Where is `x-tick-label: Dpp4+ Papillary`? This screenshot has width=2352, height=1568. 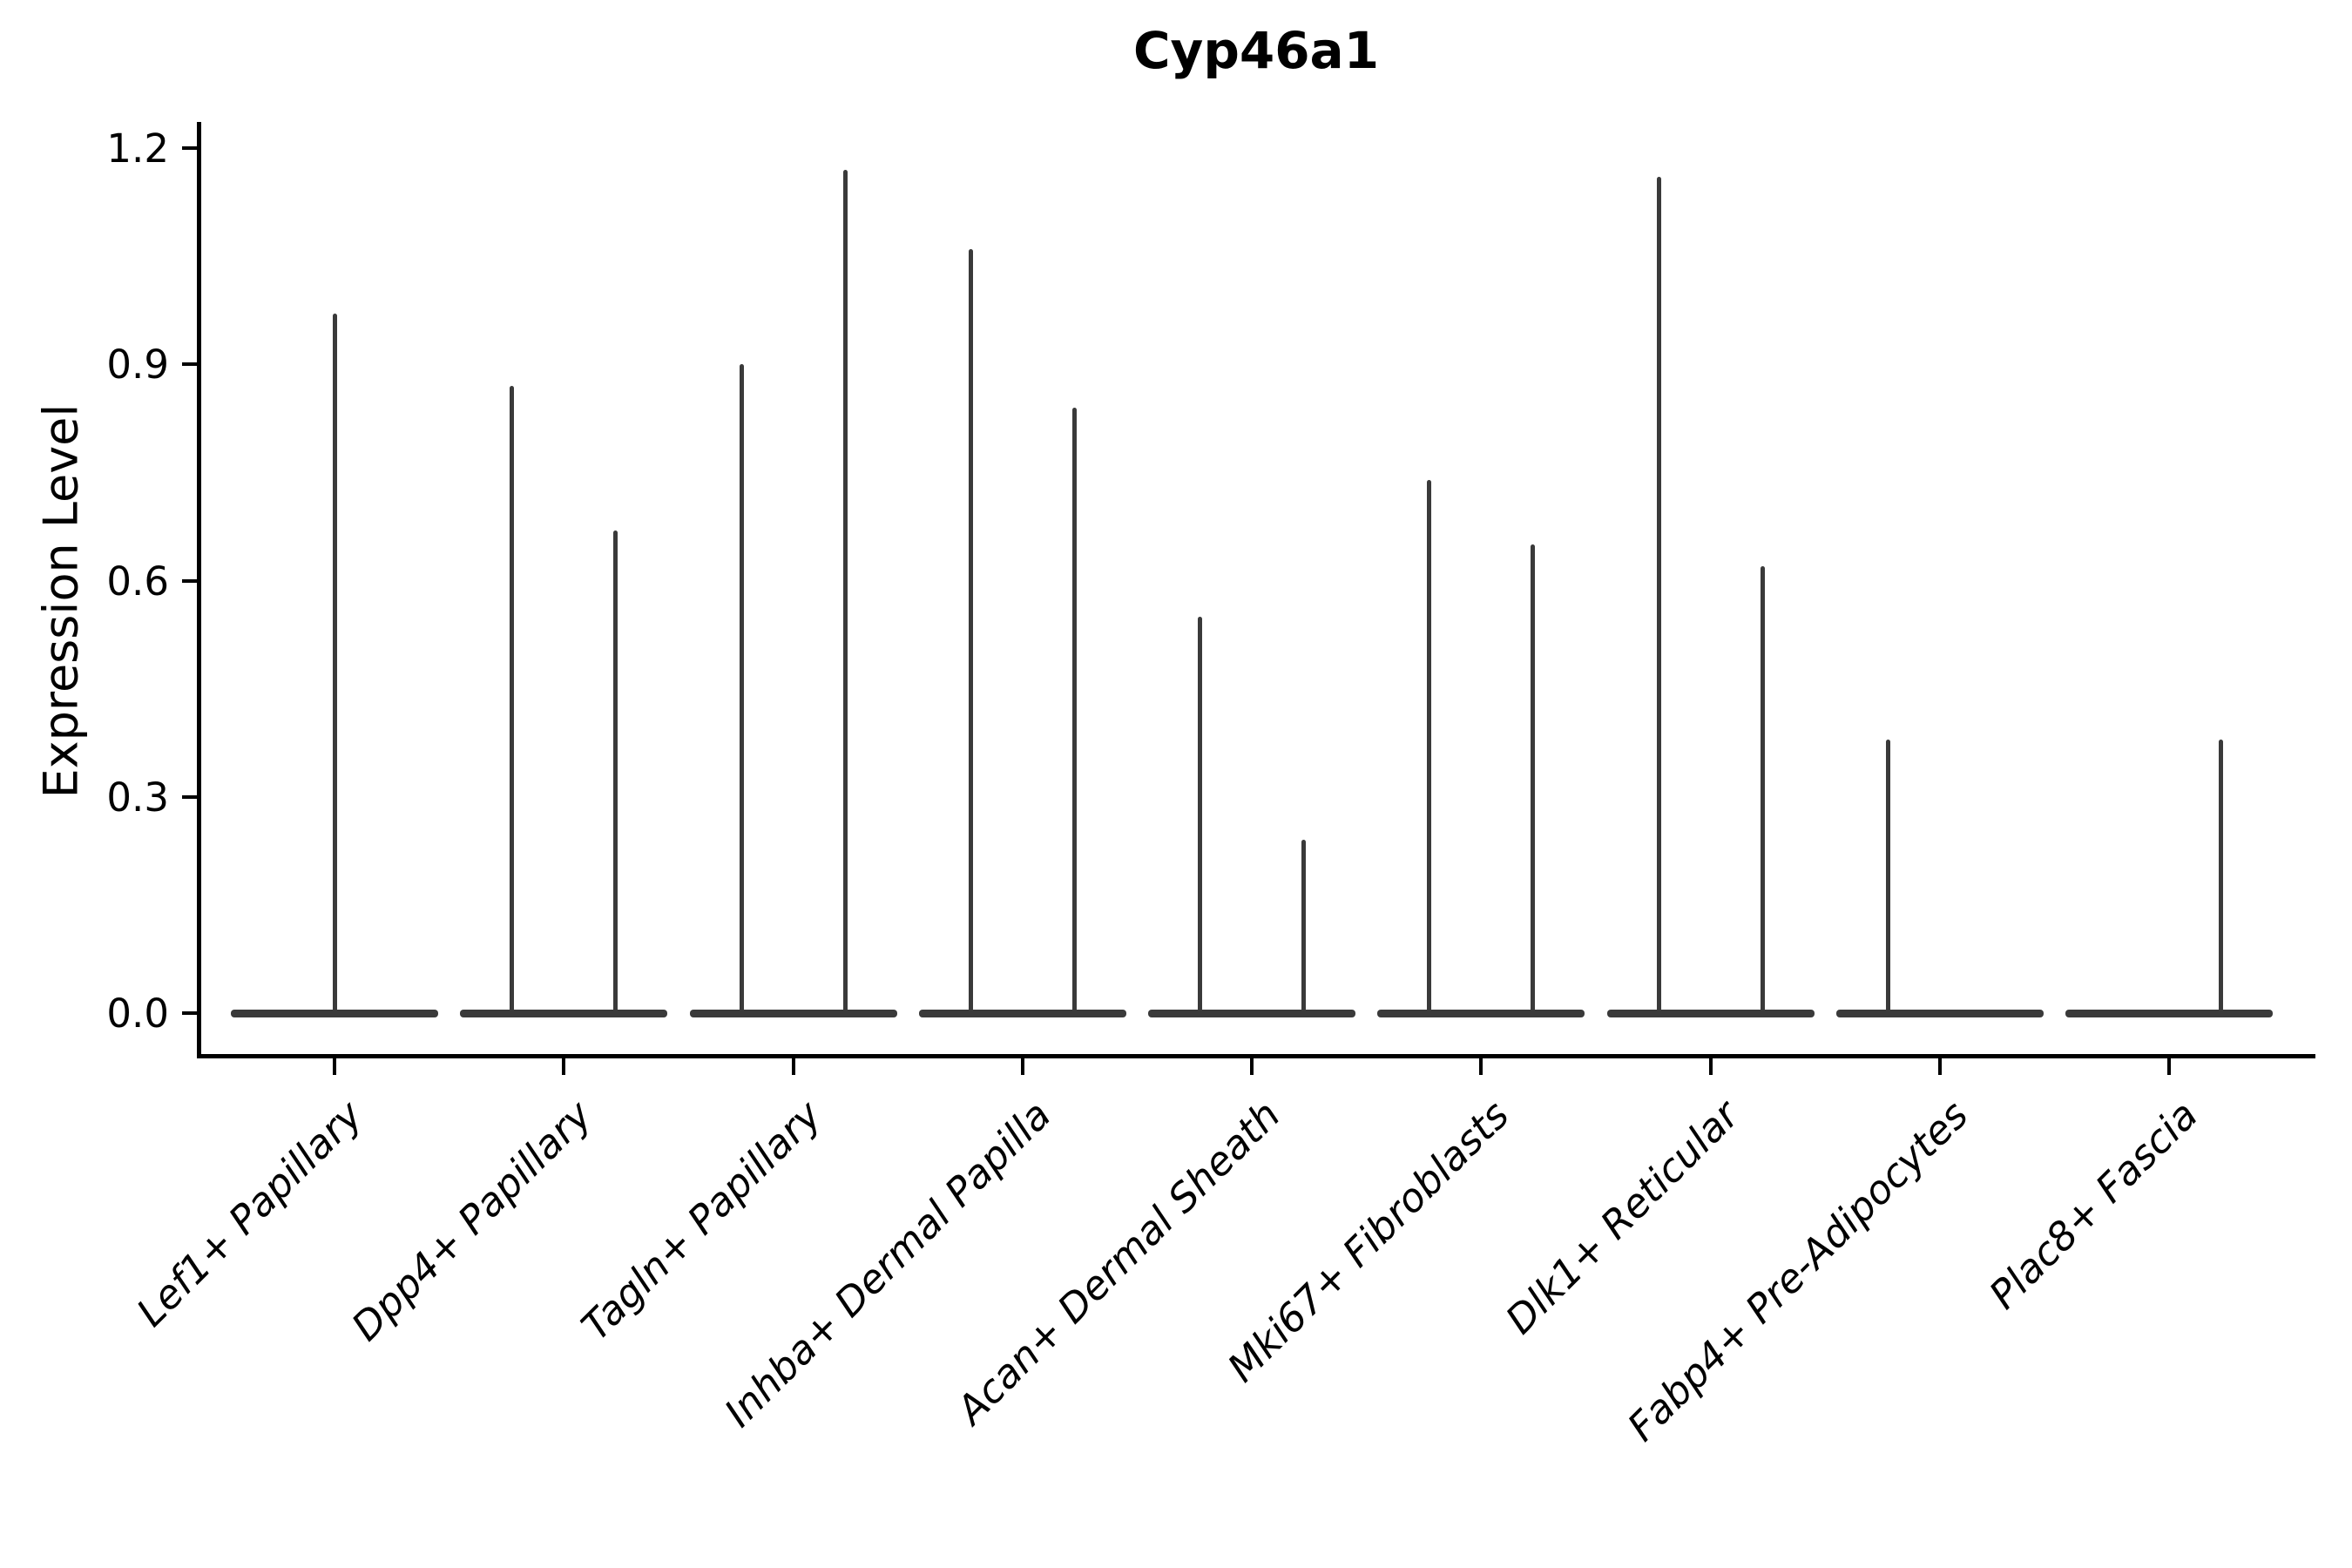
x-tick-label: Dpp4+ Papillary is located at coordinates (471, 1221).